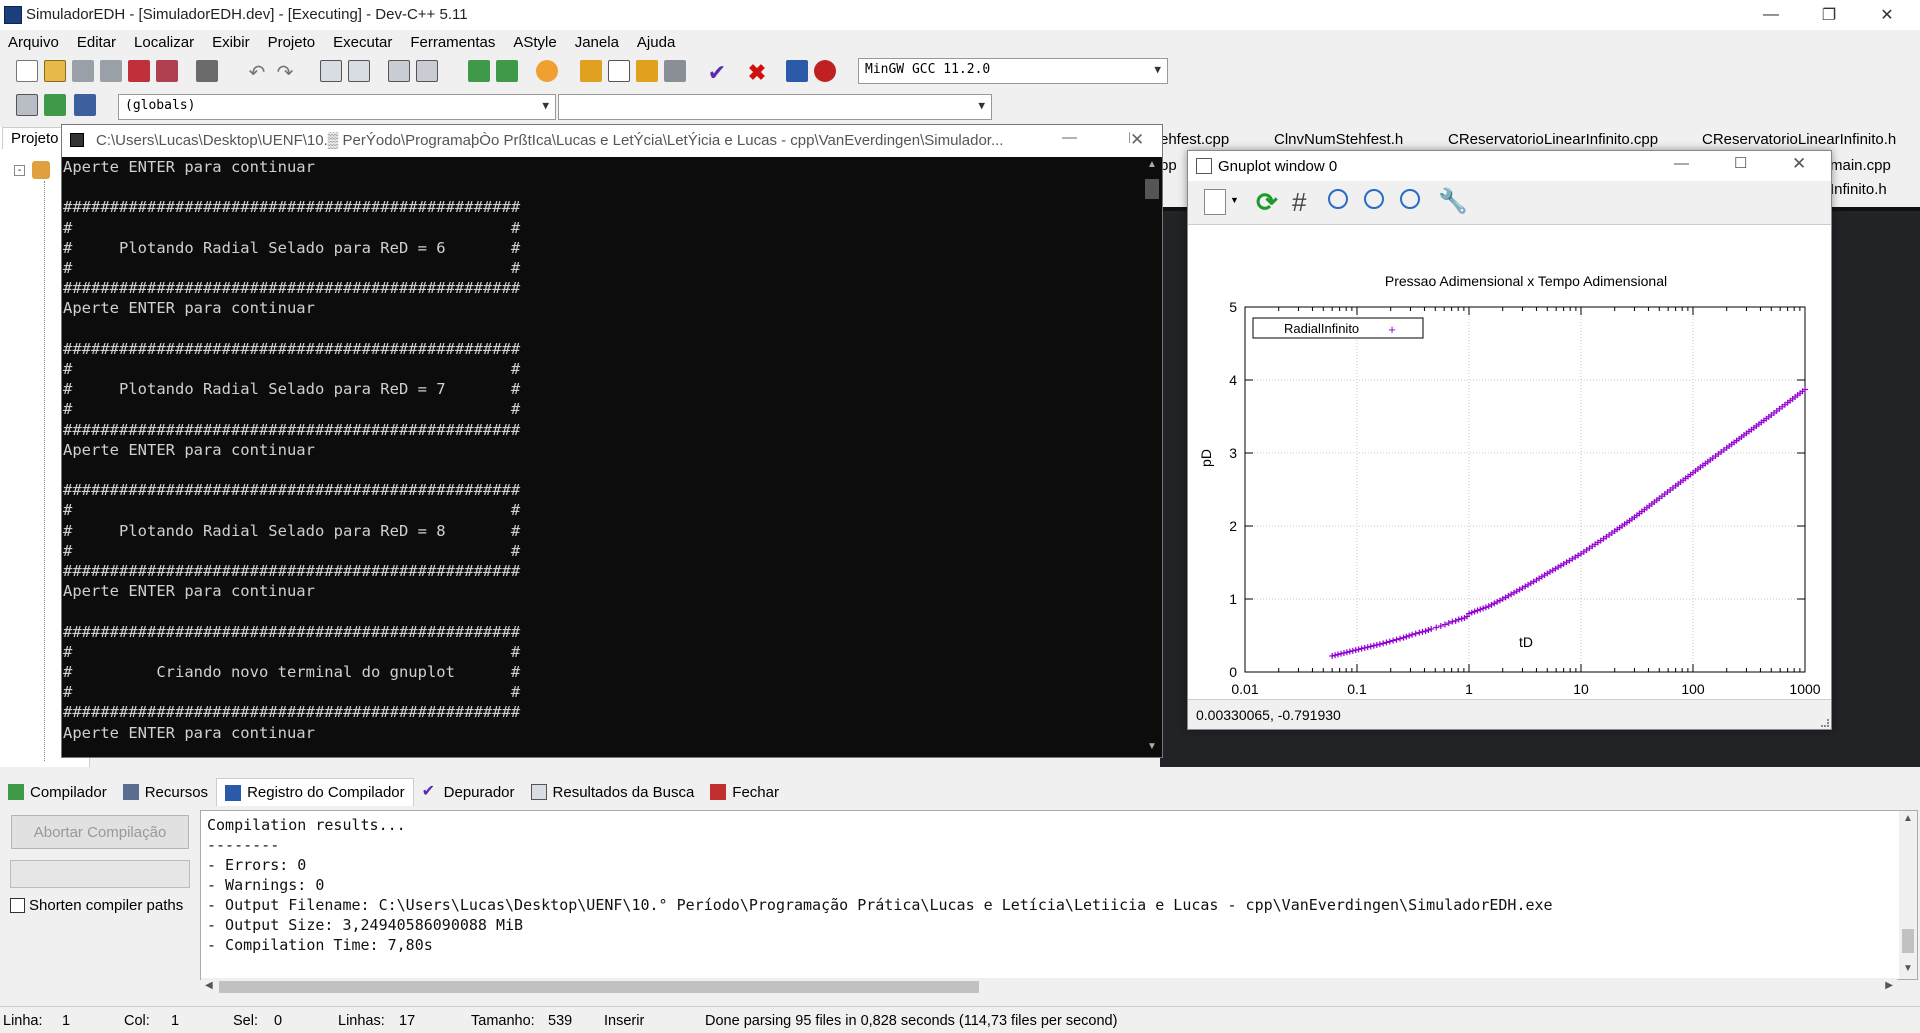 The image size is (1920, 1033). I want to click on menu-arquivo: Arquivo, so click(33, 42).